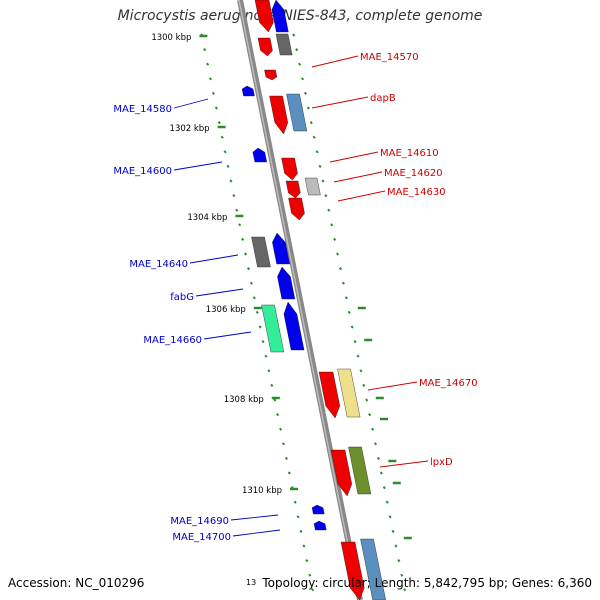 The image size is (600, 600). I want to click on gene-label: MAE_14580, so click(142, 109).